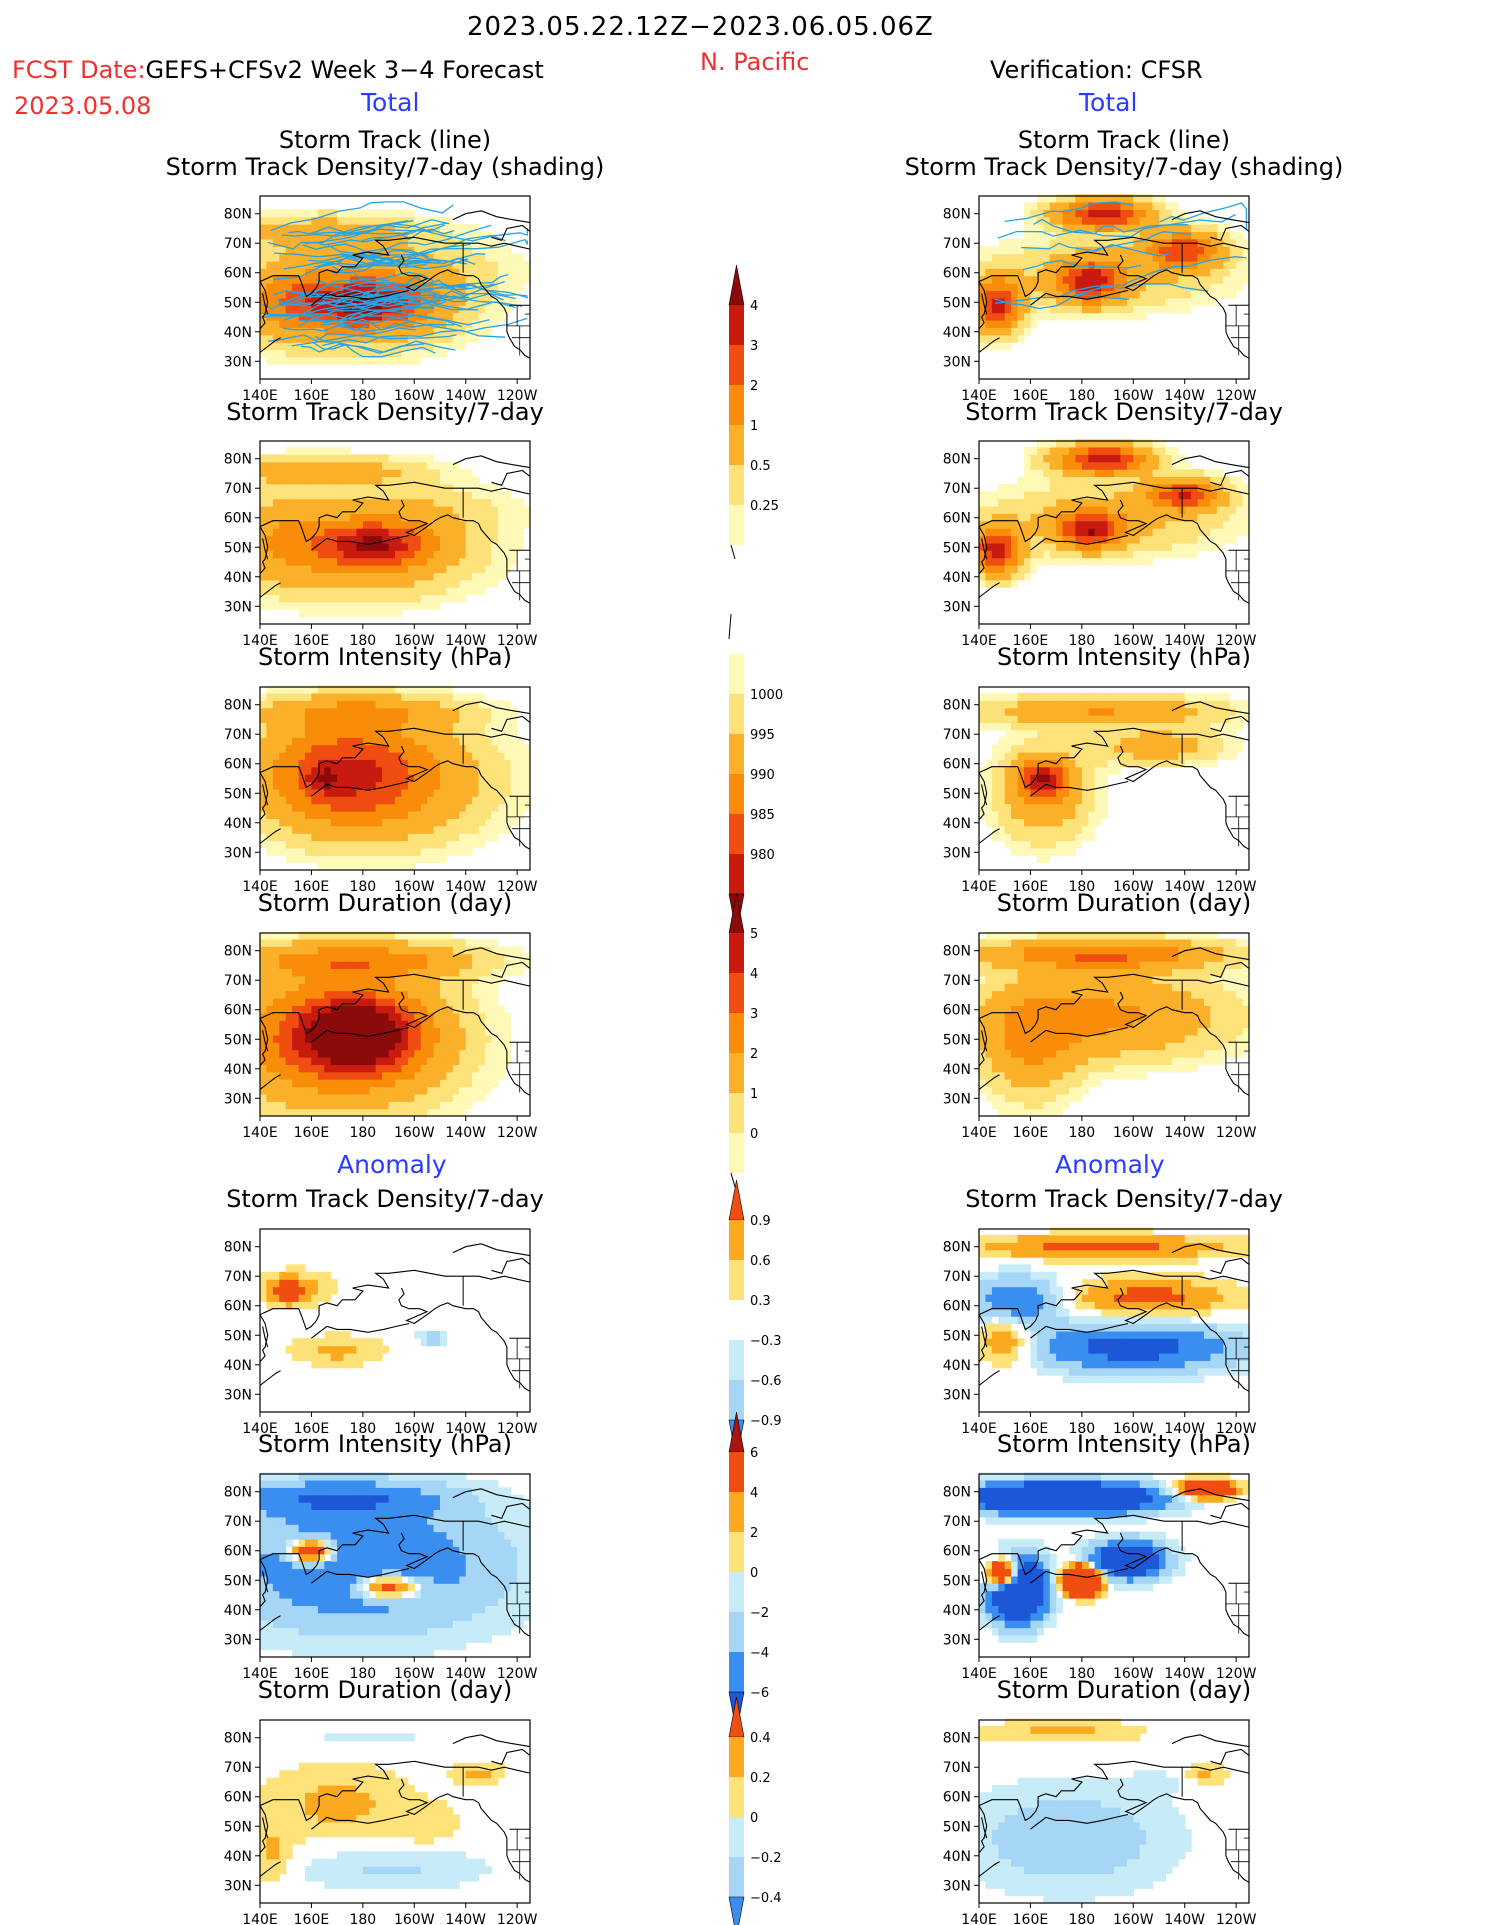 The height and width of the screenshot is (1925, 1487). I want to click on x-tick-label: 180, so click(1081, 396).